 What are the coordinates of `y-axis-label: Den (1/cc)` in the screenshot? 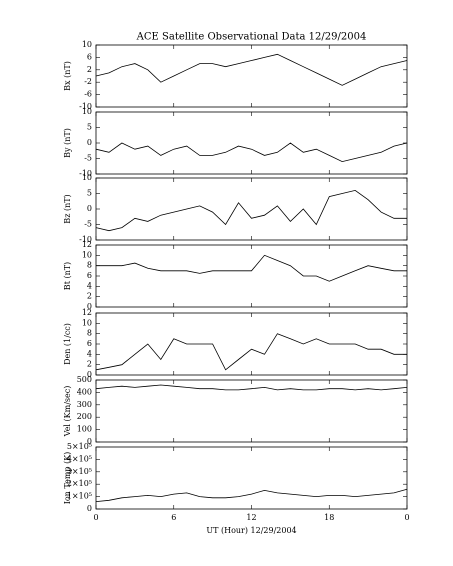 It's located at (67, 344).